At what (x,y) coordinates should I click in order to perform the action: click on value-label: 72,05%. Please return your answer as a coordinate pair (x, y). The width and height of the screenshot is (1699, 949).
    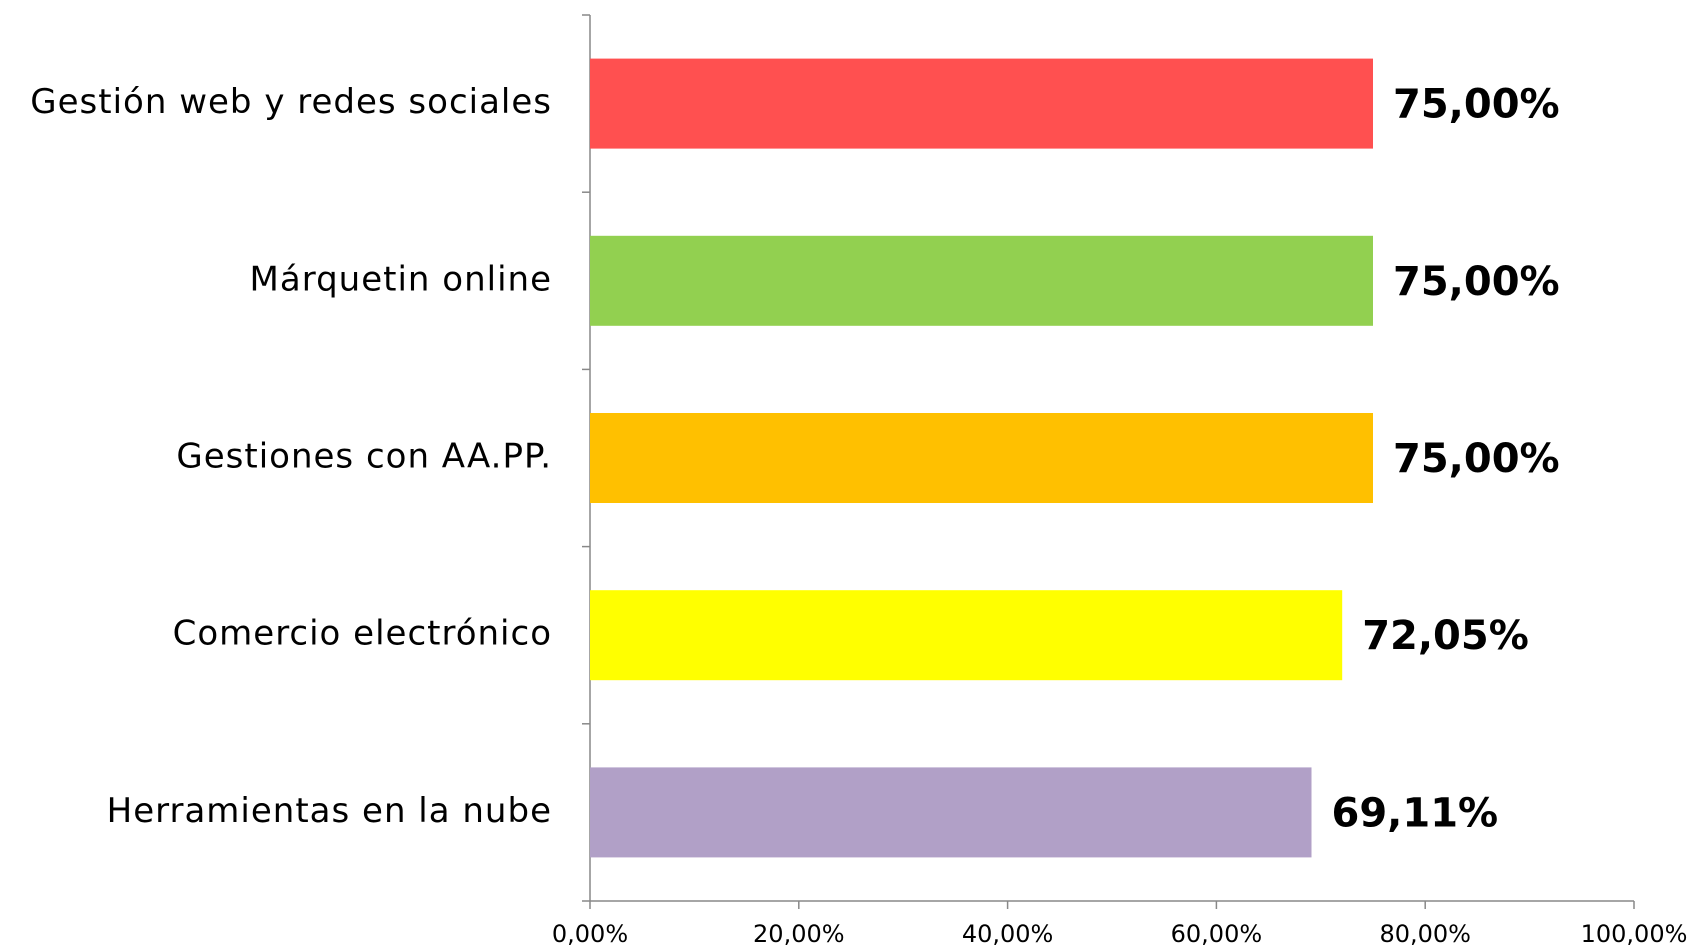
    Looking at the image, I should click on (1445, 636).